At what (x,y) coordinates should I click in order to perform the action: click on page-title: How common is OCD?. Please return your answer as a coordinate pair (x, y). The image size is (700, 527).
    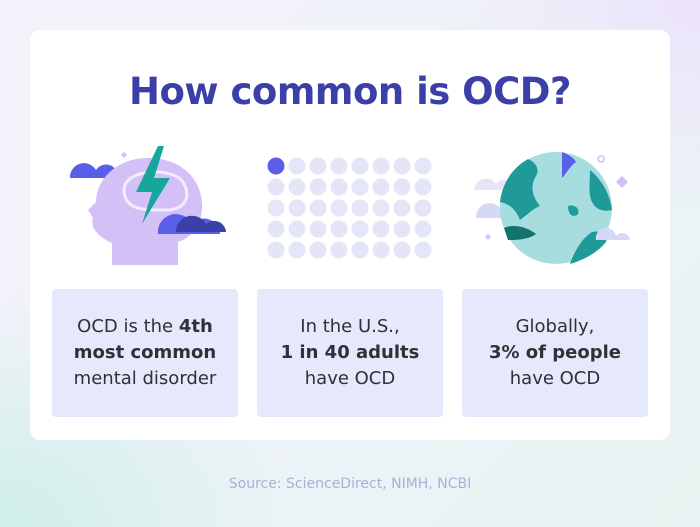
    Looking at the image, I should click on (350, 91).